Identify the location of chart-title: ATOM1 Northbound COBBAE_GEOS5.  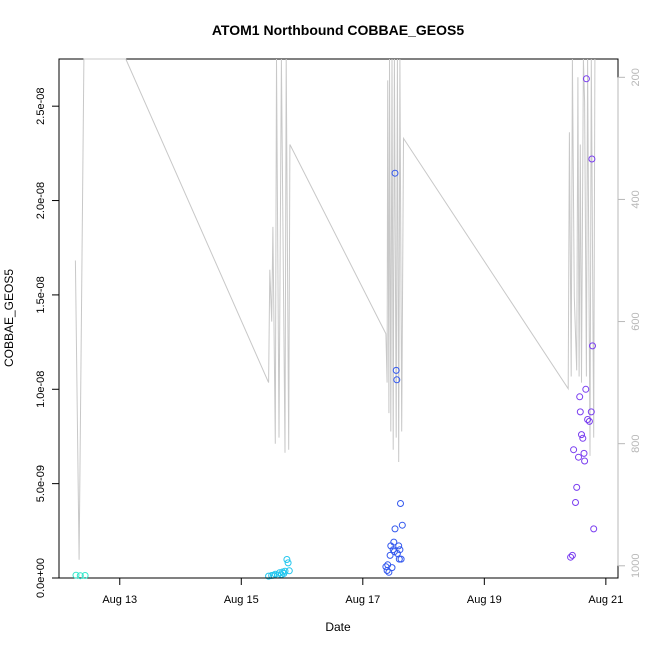
(338, 30).